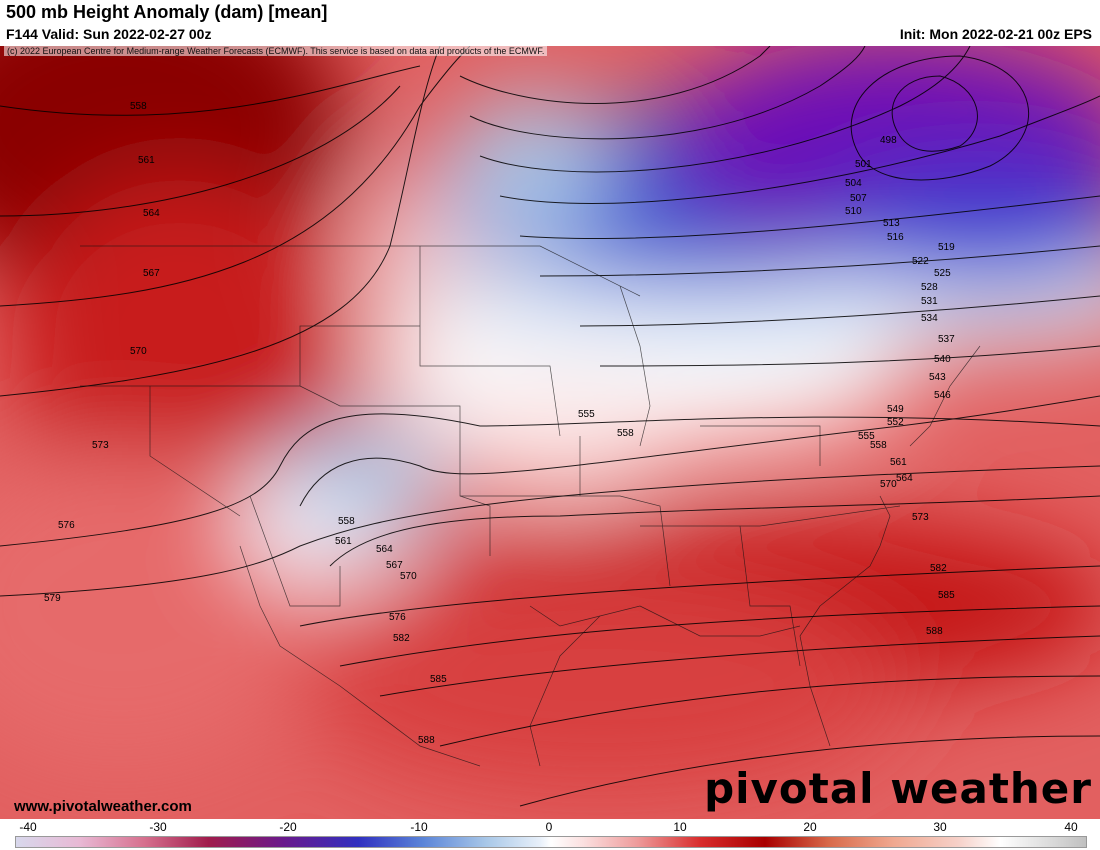  What do you see at coordinates (167, 12) in the screenshot?
I see `map-title: 500 mb Height Anomaly (dam) [mean]` at bounding box center [167, 12].